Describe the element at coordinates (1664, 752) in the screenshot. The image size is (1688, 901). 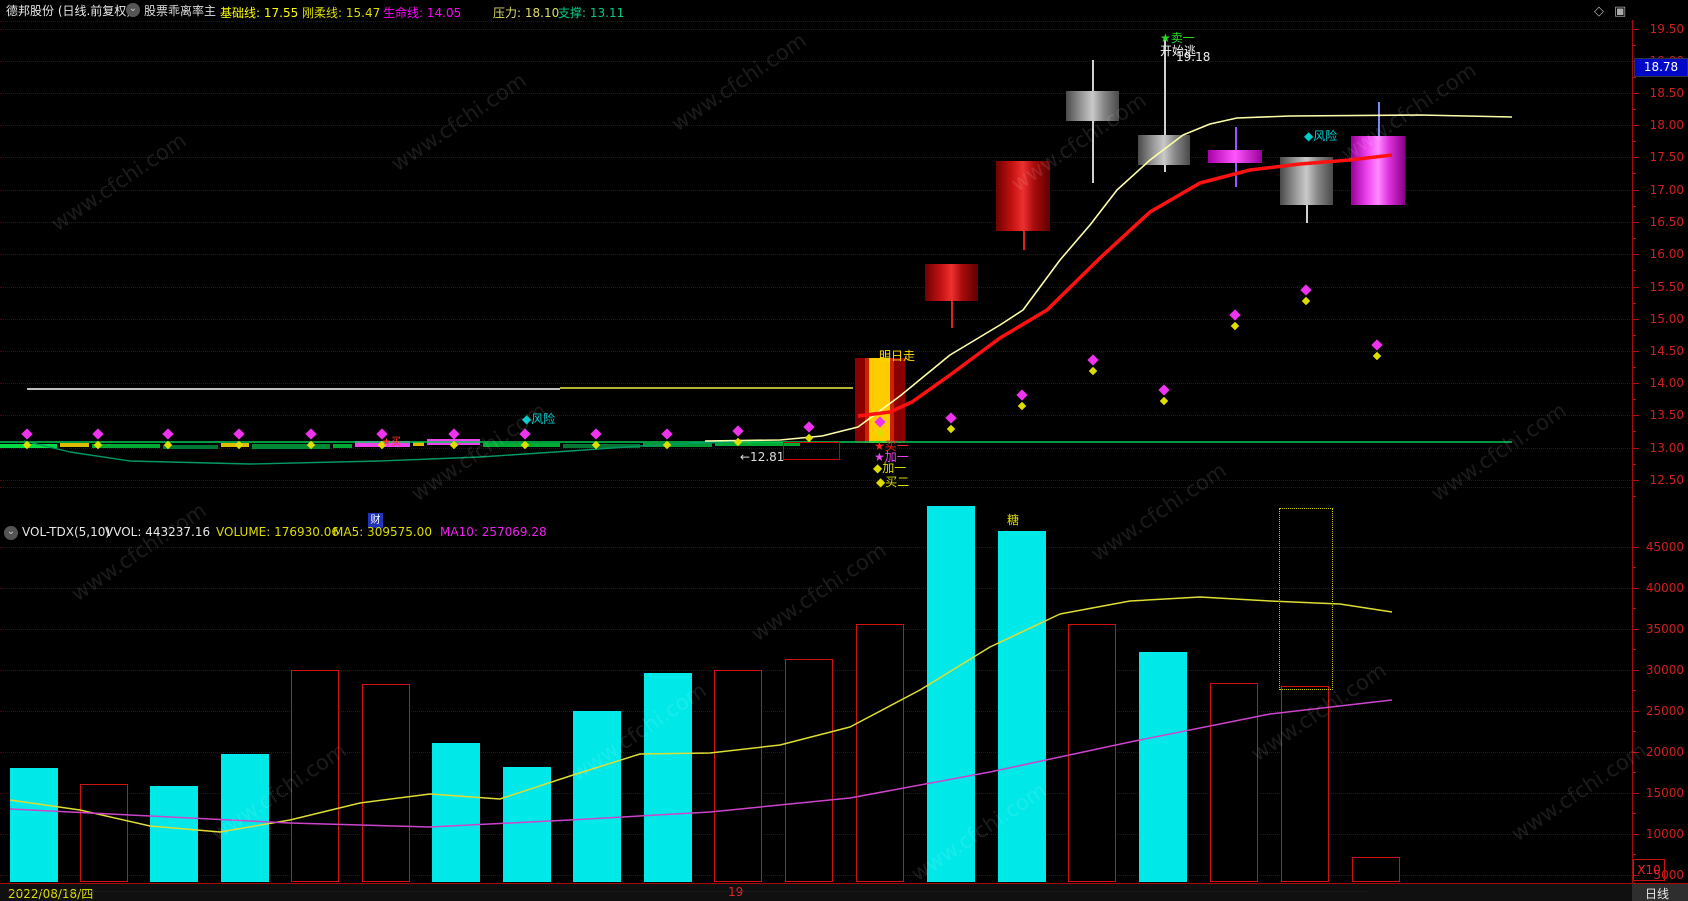
I see `volume-axis-label: 20000` at that location.